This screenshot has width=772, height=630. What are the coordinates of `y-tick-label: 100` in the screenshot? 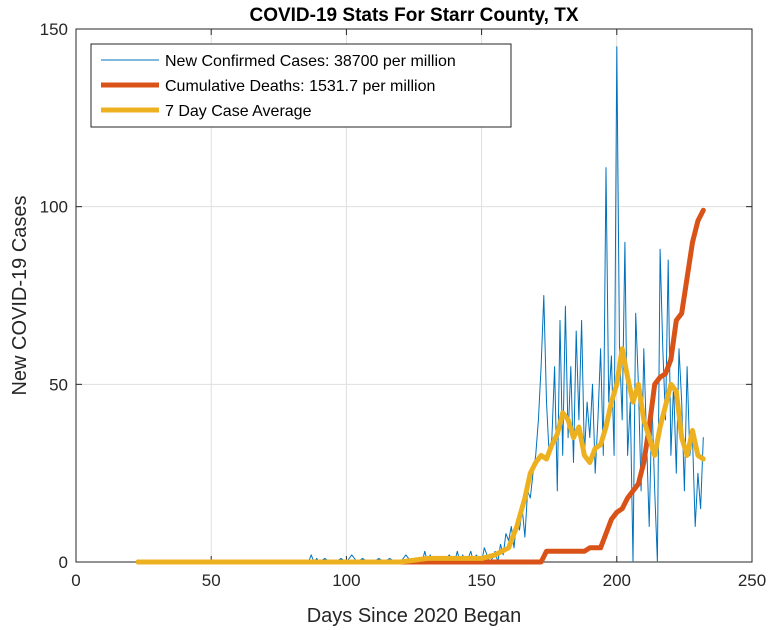 It's located at (54, 207).